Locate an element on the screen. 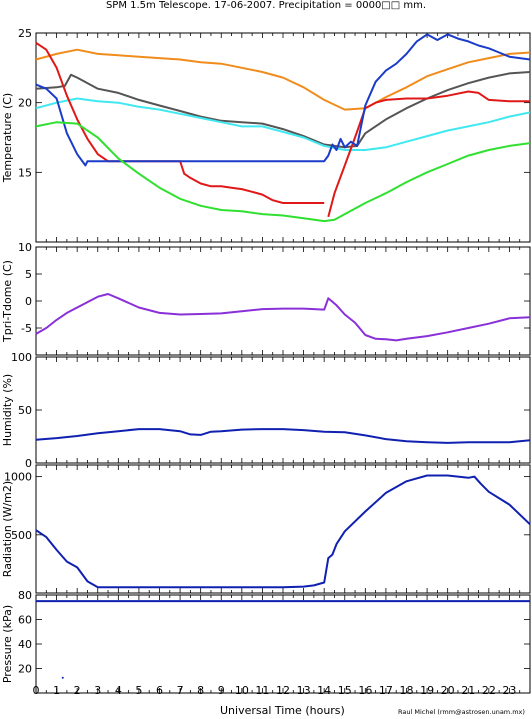  y-tick-label: 25 is located at coordinates (25, 33).